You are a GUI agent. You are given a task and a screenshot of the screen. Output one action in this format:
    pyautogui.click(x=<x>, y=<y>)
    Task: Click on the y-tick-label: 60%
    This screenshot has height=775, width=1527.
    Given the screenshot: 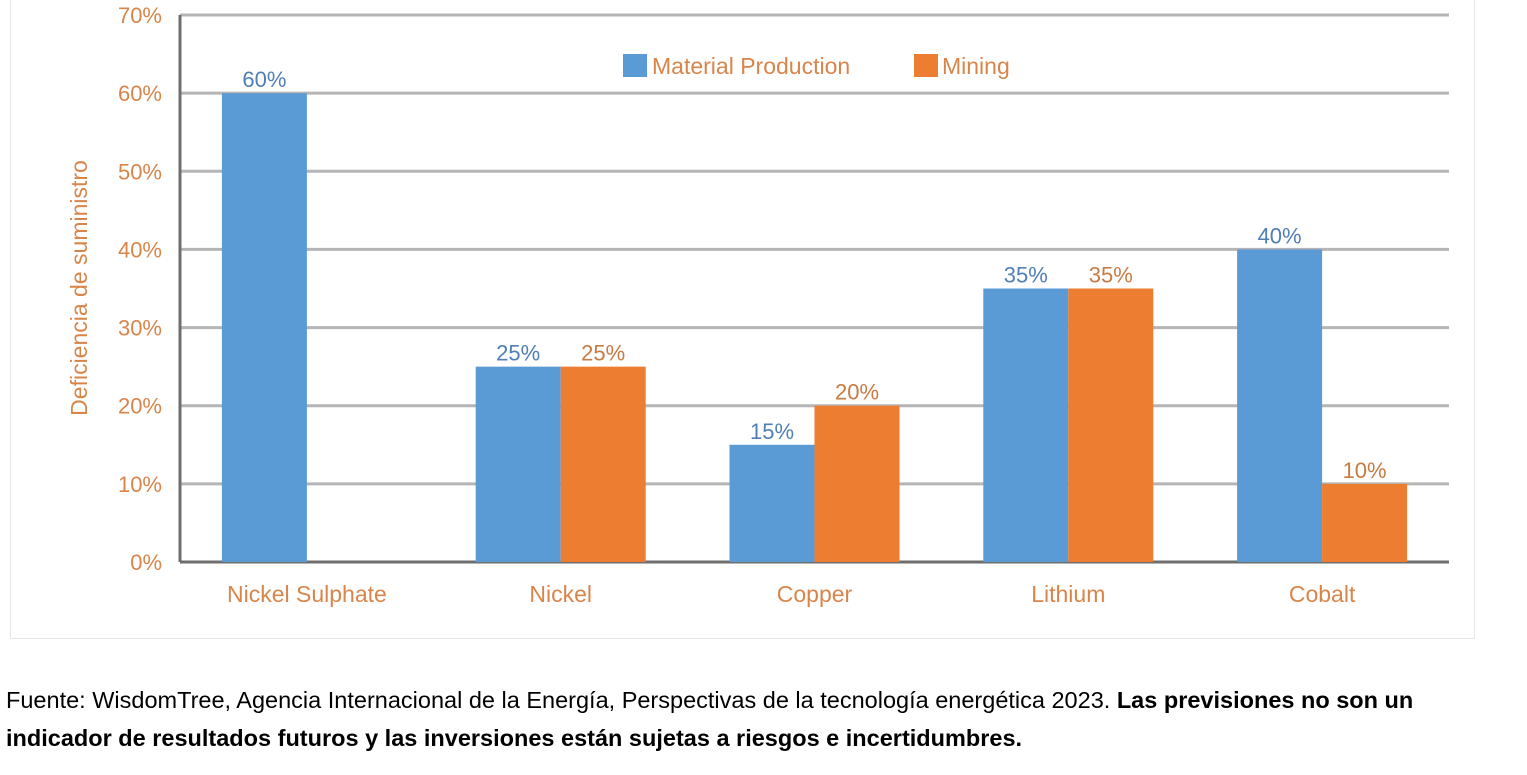 What is the action you would take?
    pyautogui.click(x=140, y=93)
    